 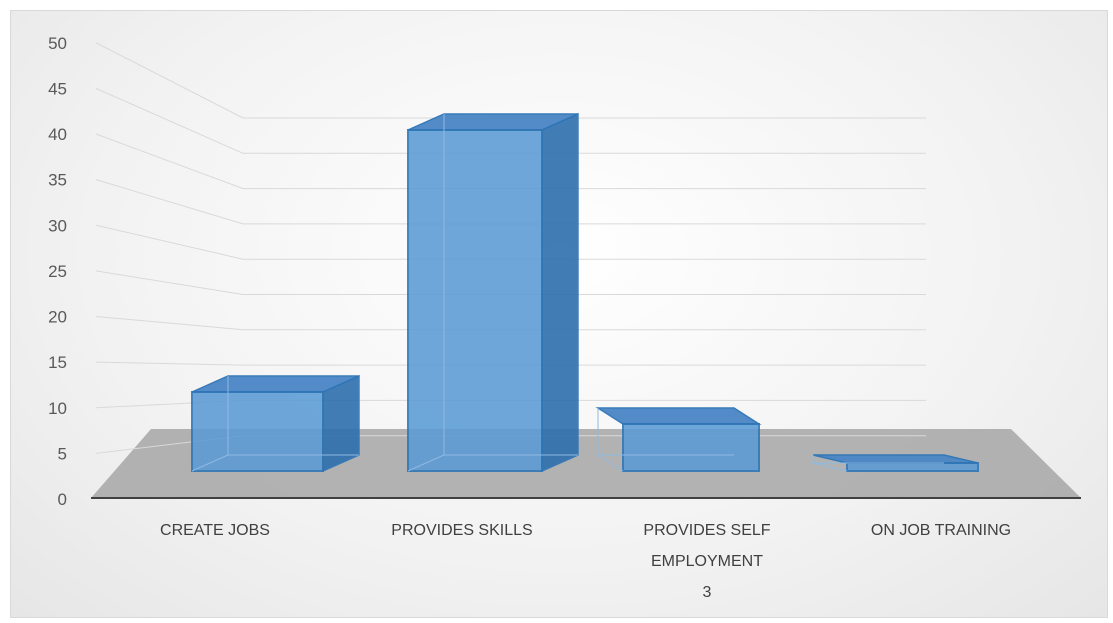 I want to click on y-tick-label: 30, so click(x=57, y=225).